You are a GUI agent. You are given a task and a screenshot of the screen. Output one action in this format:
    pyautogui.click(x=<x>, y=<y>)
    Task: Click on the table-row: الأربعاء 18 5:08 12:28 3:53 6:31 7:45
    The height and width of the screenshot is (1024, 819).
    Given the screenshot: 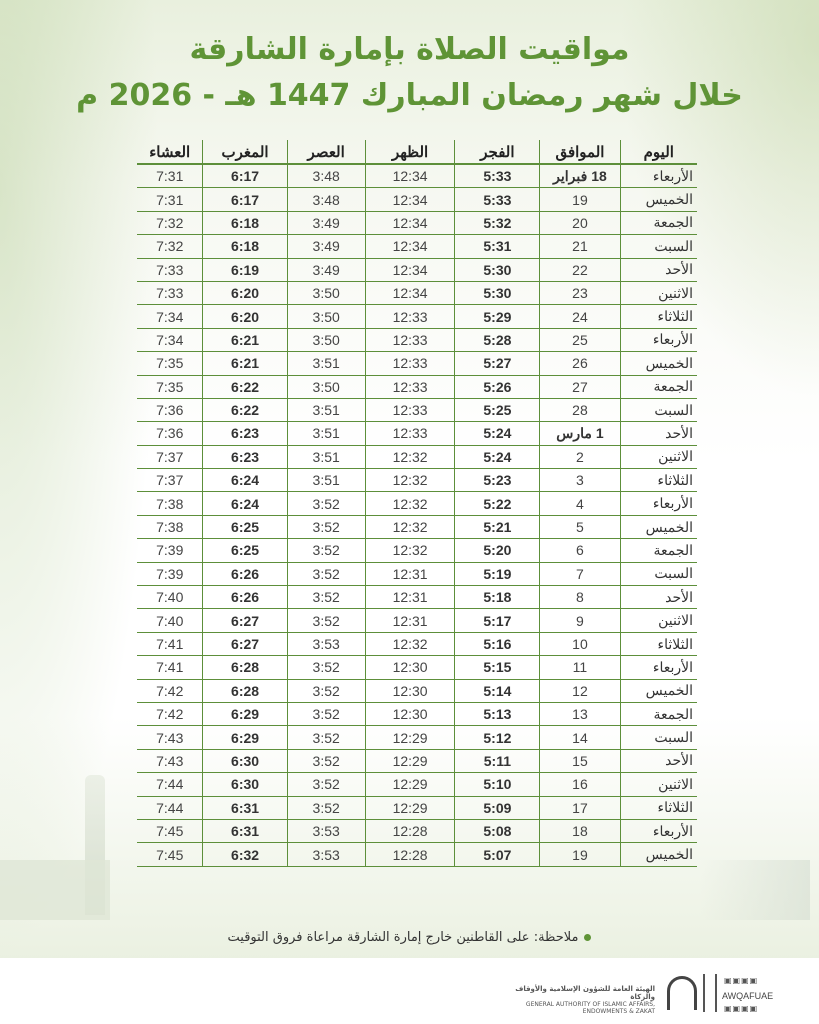 What is the action you would take?
    pyautogui.click(x=417, y=831)
    